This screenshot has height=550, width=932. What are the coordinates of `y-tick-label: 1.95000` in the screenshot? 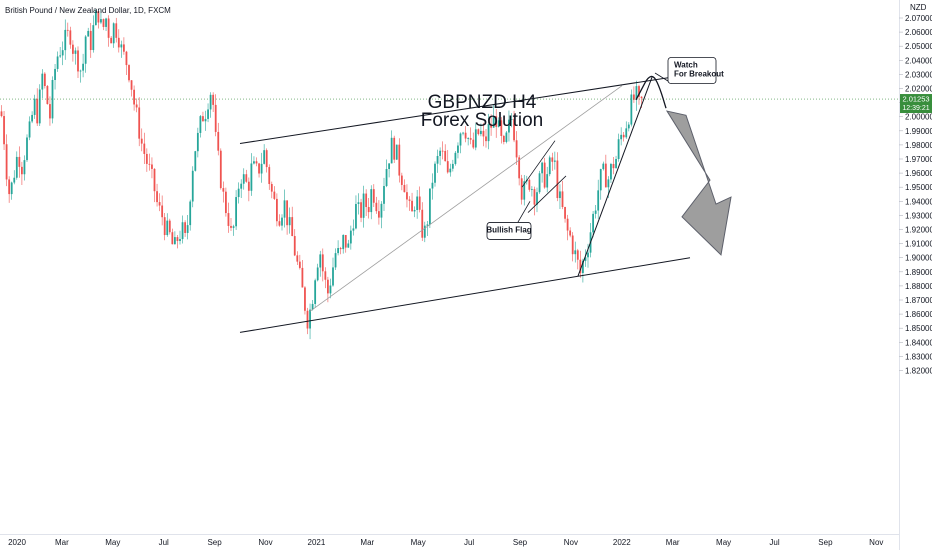 It's located at (918, 187).